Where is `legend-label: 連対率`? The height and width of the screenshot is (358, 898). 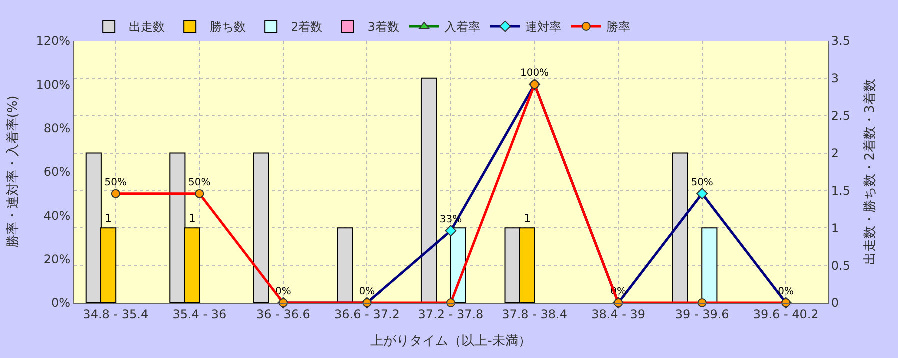
legend-label: 連対率 is located at coordinates (543, 27).